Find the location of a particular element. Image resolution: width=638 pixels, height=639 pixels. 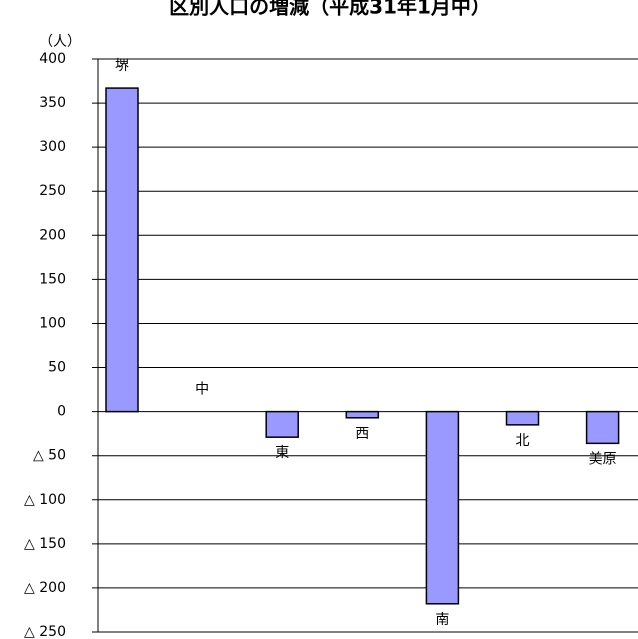

category-label: 南 is located at coordinates (442, 620).